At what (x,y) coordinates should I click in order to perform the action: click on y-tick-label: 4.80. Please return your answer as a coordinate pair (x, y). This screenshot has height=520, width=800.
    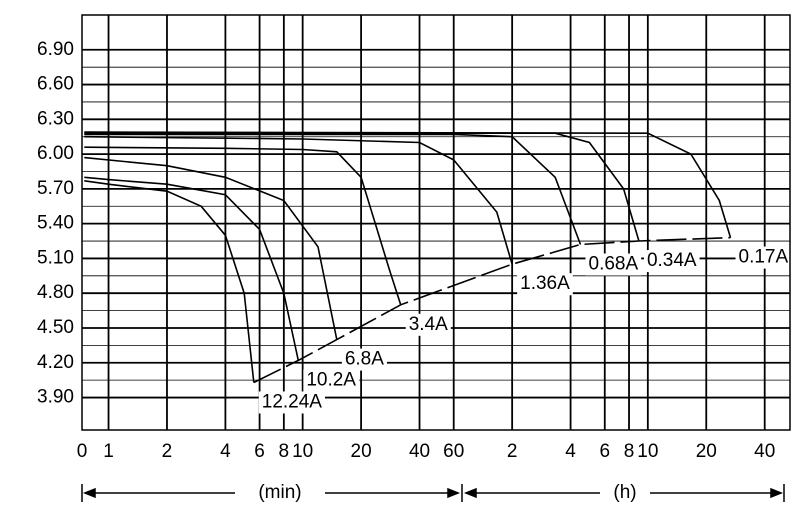
    Looking at the image, I should click on (55, 292).